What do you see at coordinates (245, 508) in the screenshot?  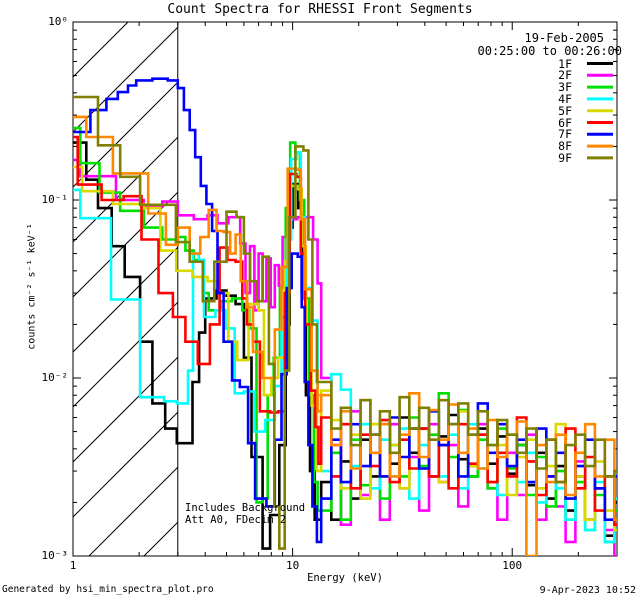 I see `annotation-background: Includes Background` at bounding box center [245, 508].